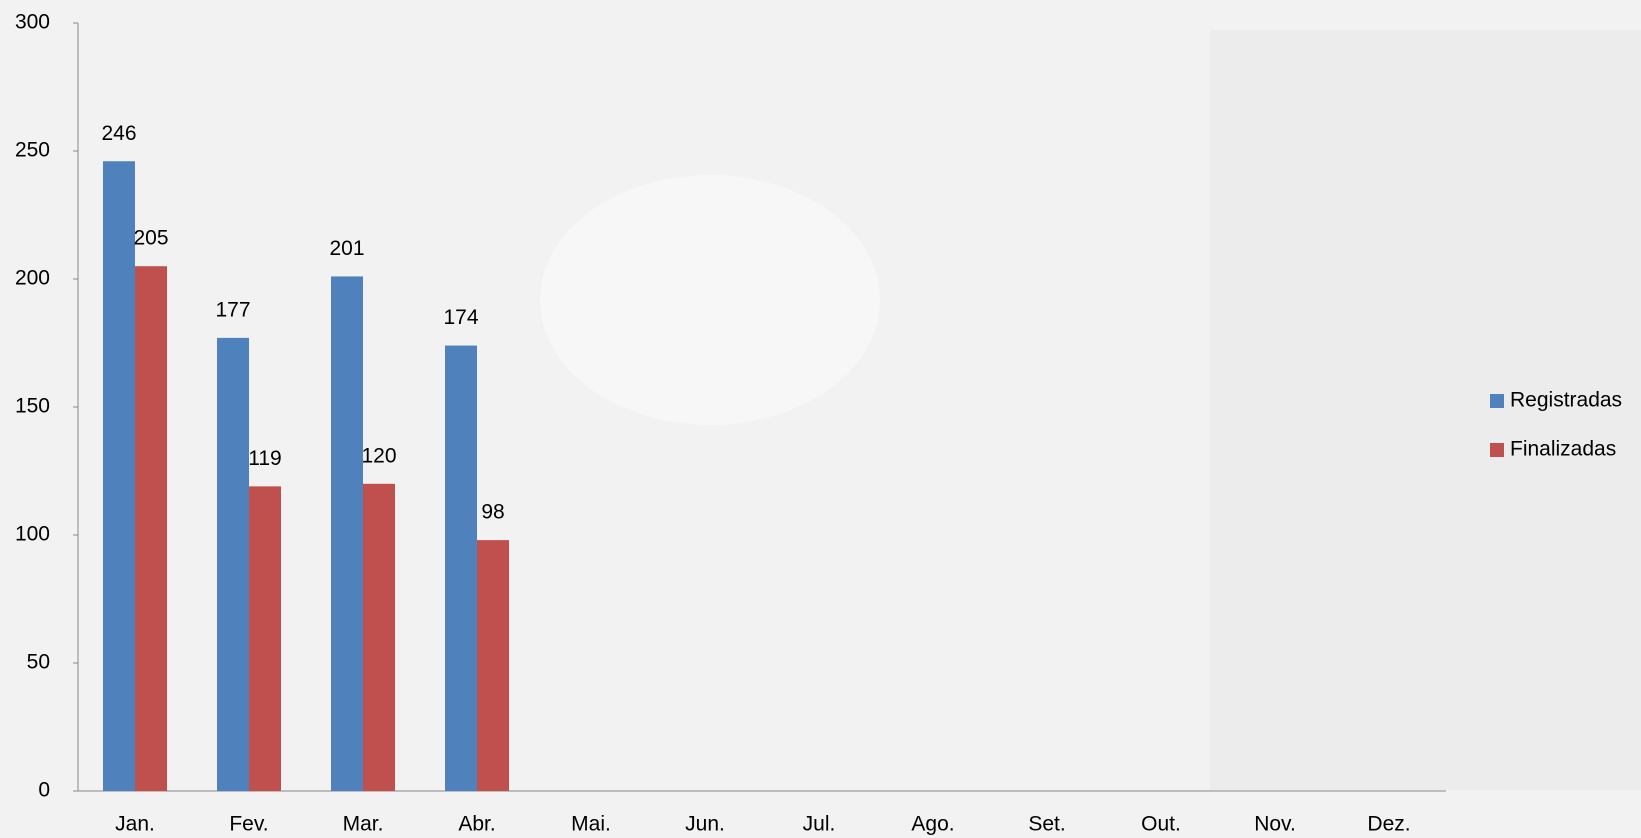  What do you see at coordinates (135, 824) in the screenshot?
I see `x-tick-label: Jan.` at bounding box center [135, 824].